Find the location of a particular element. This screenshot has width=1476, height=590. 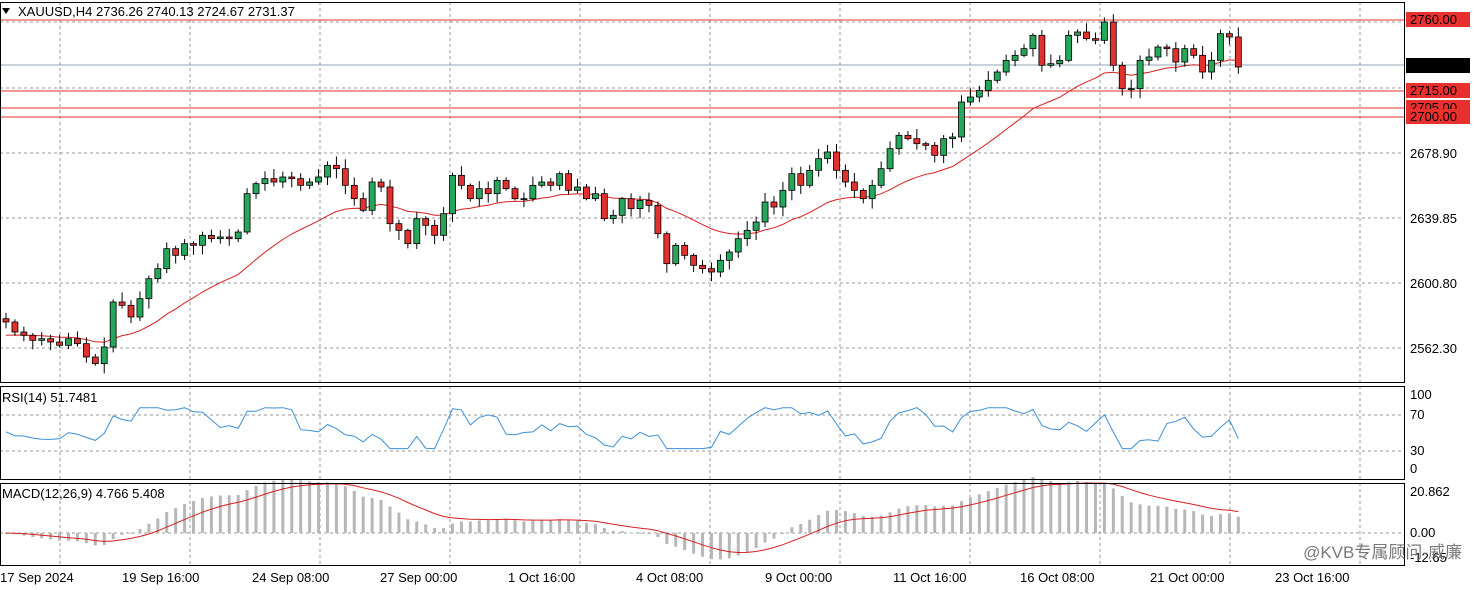

price-tick: 2562.30 is located at coordinates (1433, 348).